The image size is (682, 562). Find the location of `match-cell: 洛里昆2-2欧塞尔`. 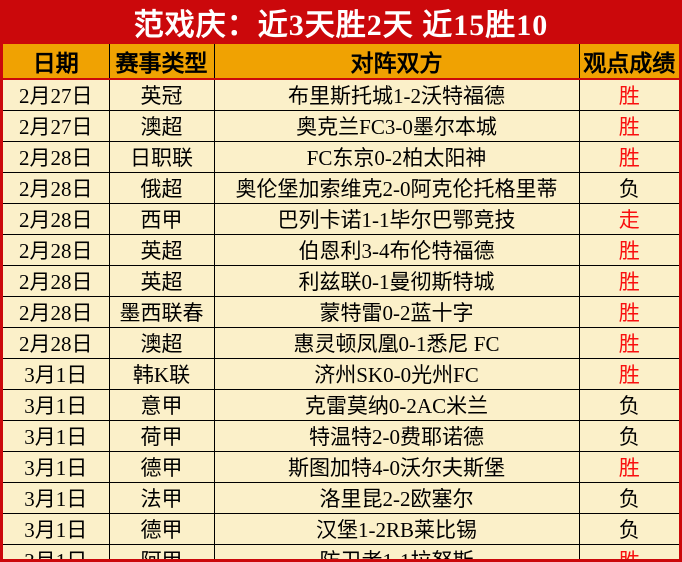

match-cell: 洛里昆2-2欧塞尔 is located at coordinates (396, 498).